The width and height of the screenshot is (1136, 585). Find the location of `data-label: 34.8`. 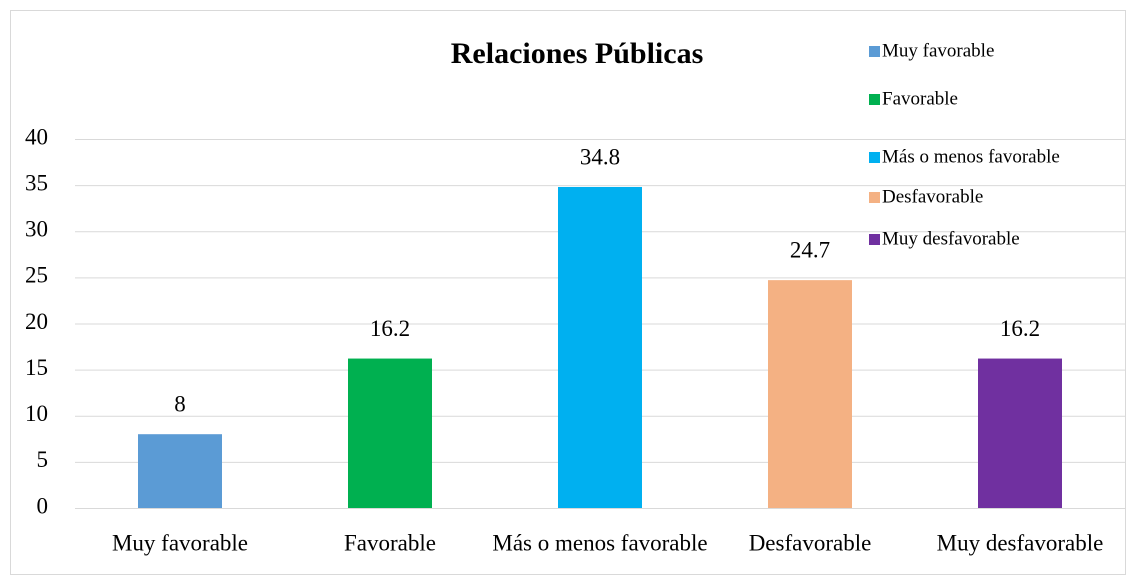

data-label: 34.8 is located at coordinates (600, 156).